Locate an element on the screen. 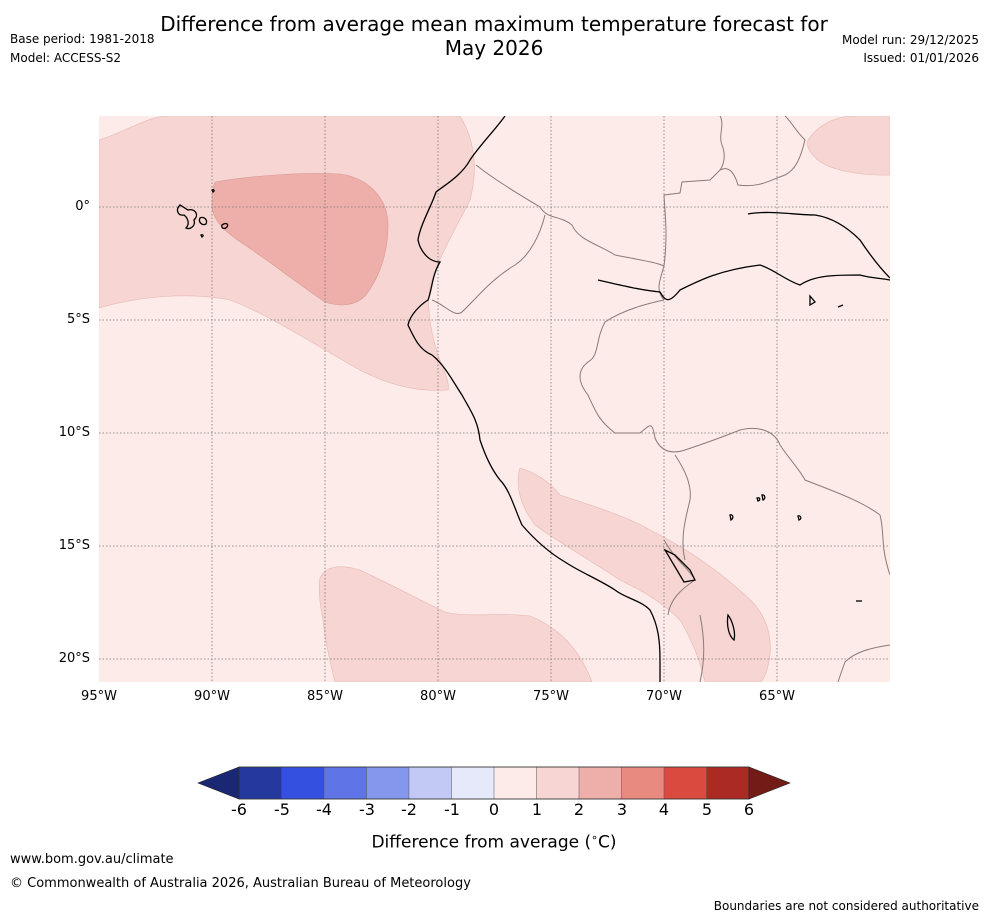  colorbar-tick-neg4: -4 is located at coordinates (324, 809).